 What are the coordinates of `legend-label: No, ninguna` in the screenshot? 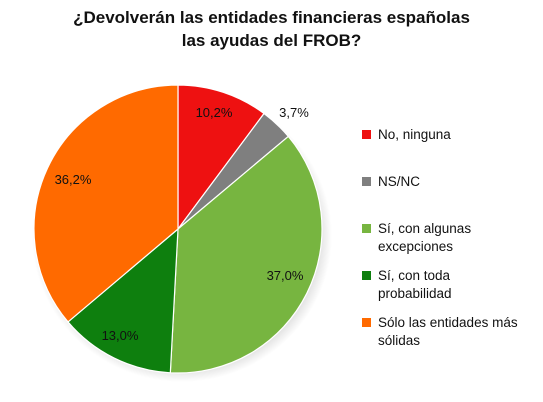 It's located at (459, 135).